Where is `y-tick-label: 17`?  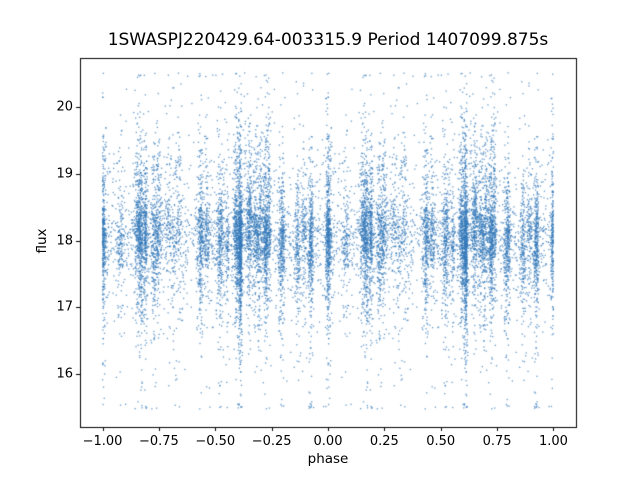
y-tick-label: 17 is located at coordinates (64, 307).